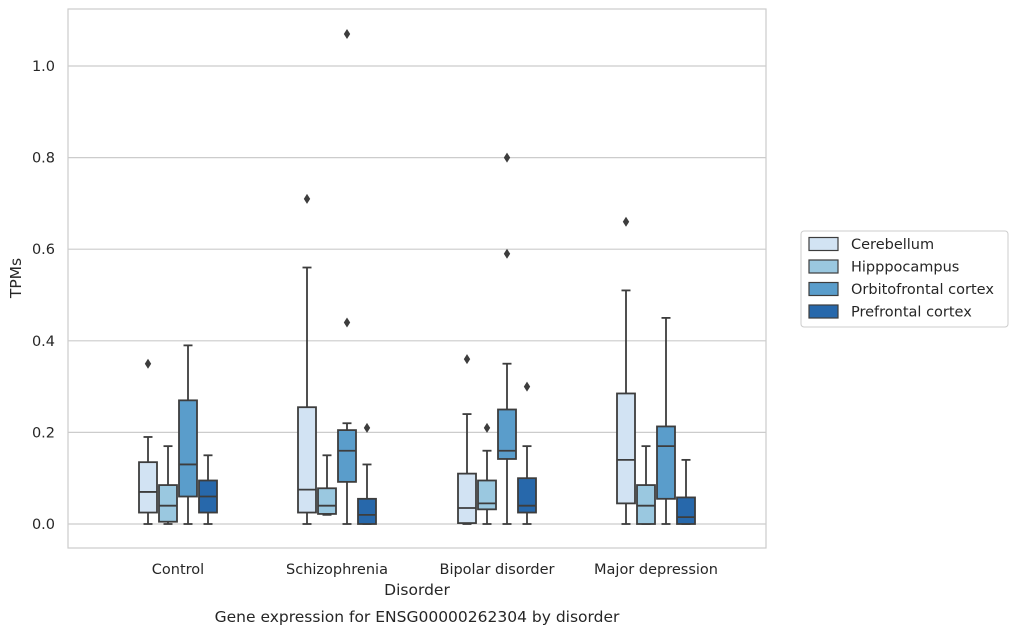  What do you see at coordinates (497, 570) in the screenshot?
I see `x-tick-label: Bipolar disorder` at bounding box center [497, 570].